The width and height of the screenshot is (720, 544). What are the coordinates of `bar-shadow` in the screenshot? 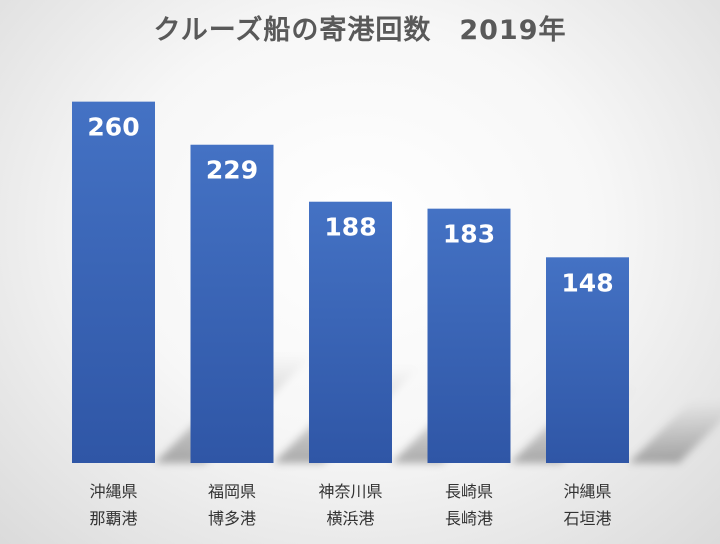 It's located at (674, 431).